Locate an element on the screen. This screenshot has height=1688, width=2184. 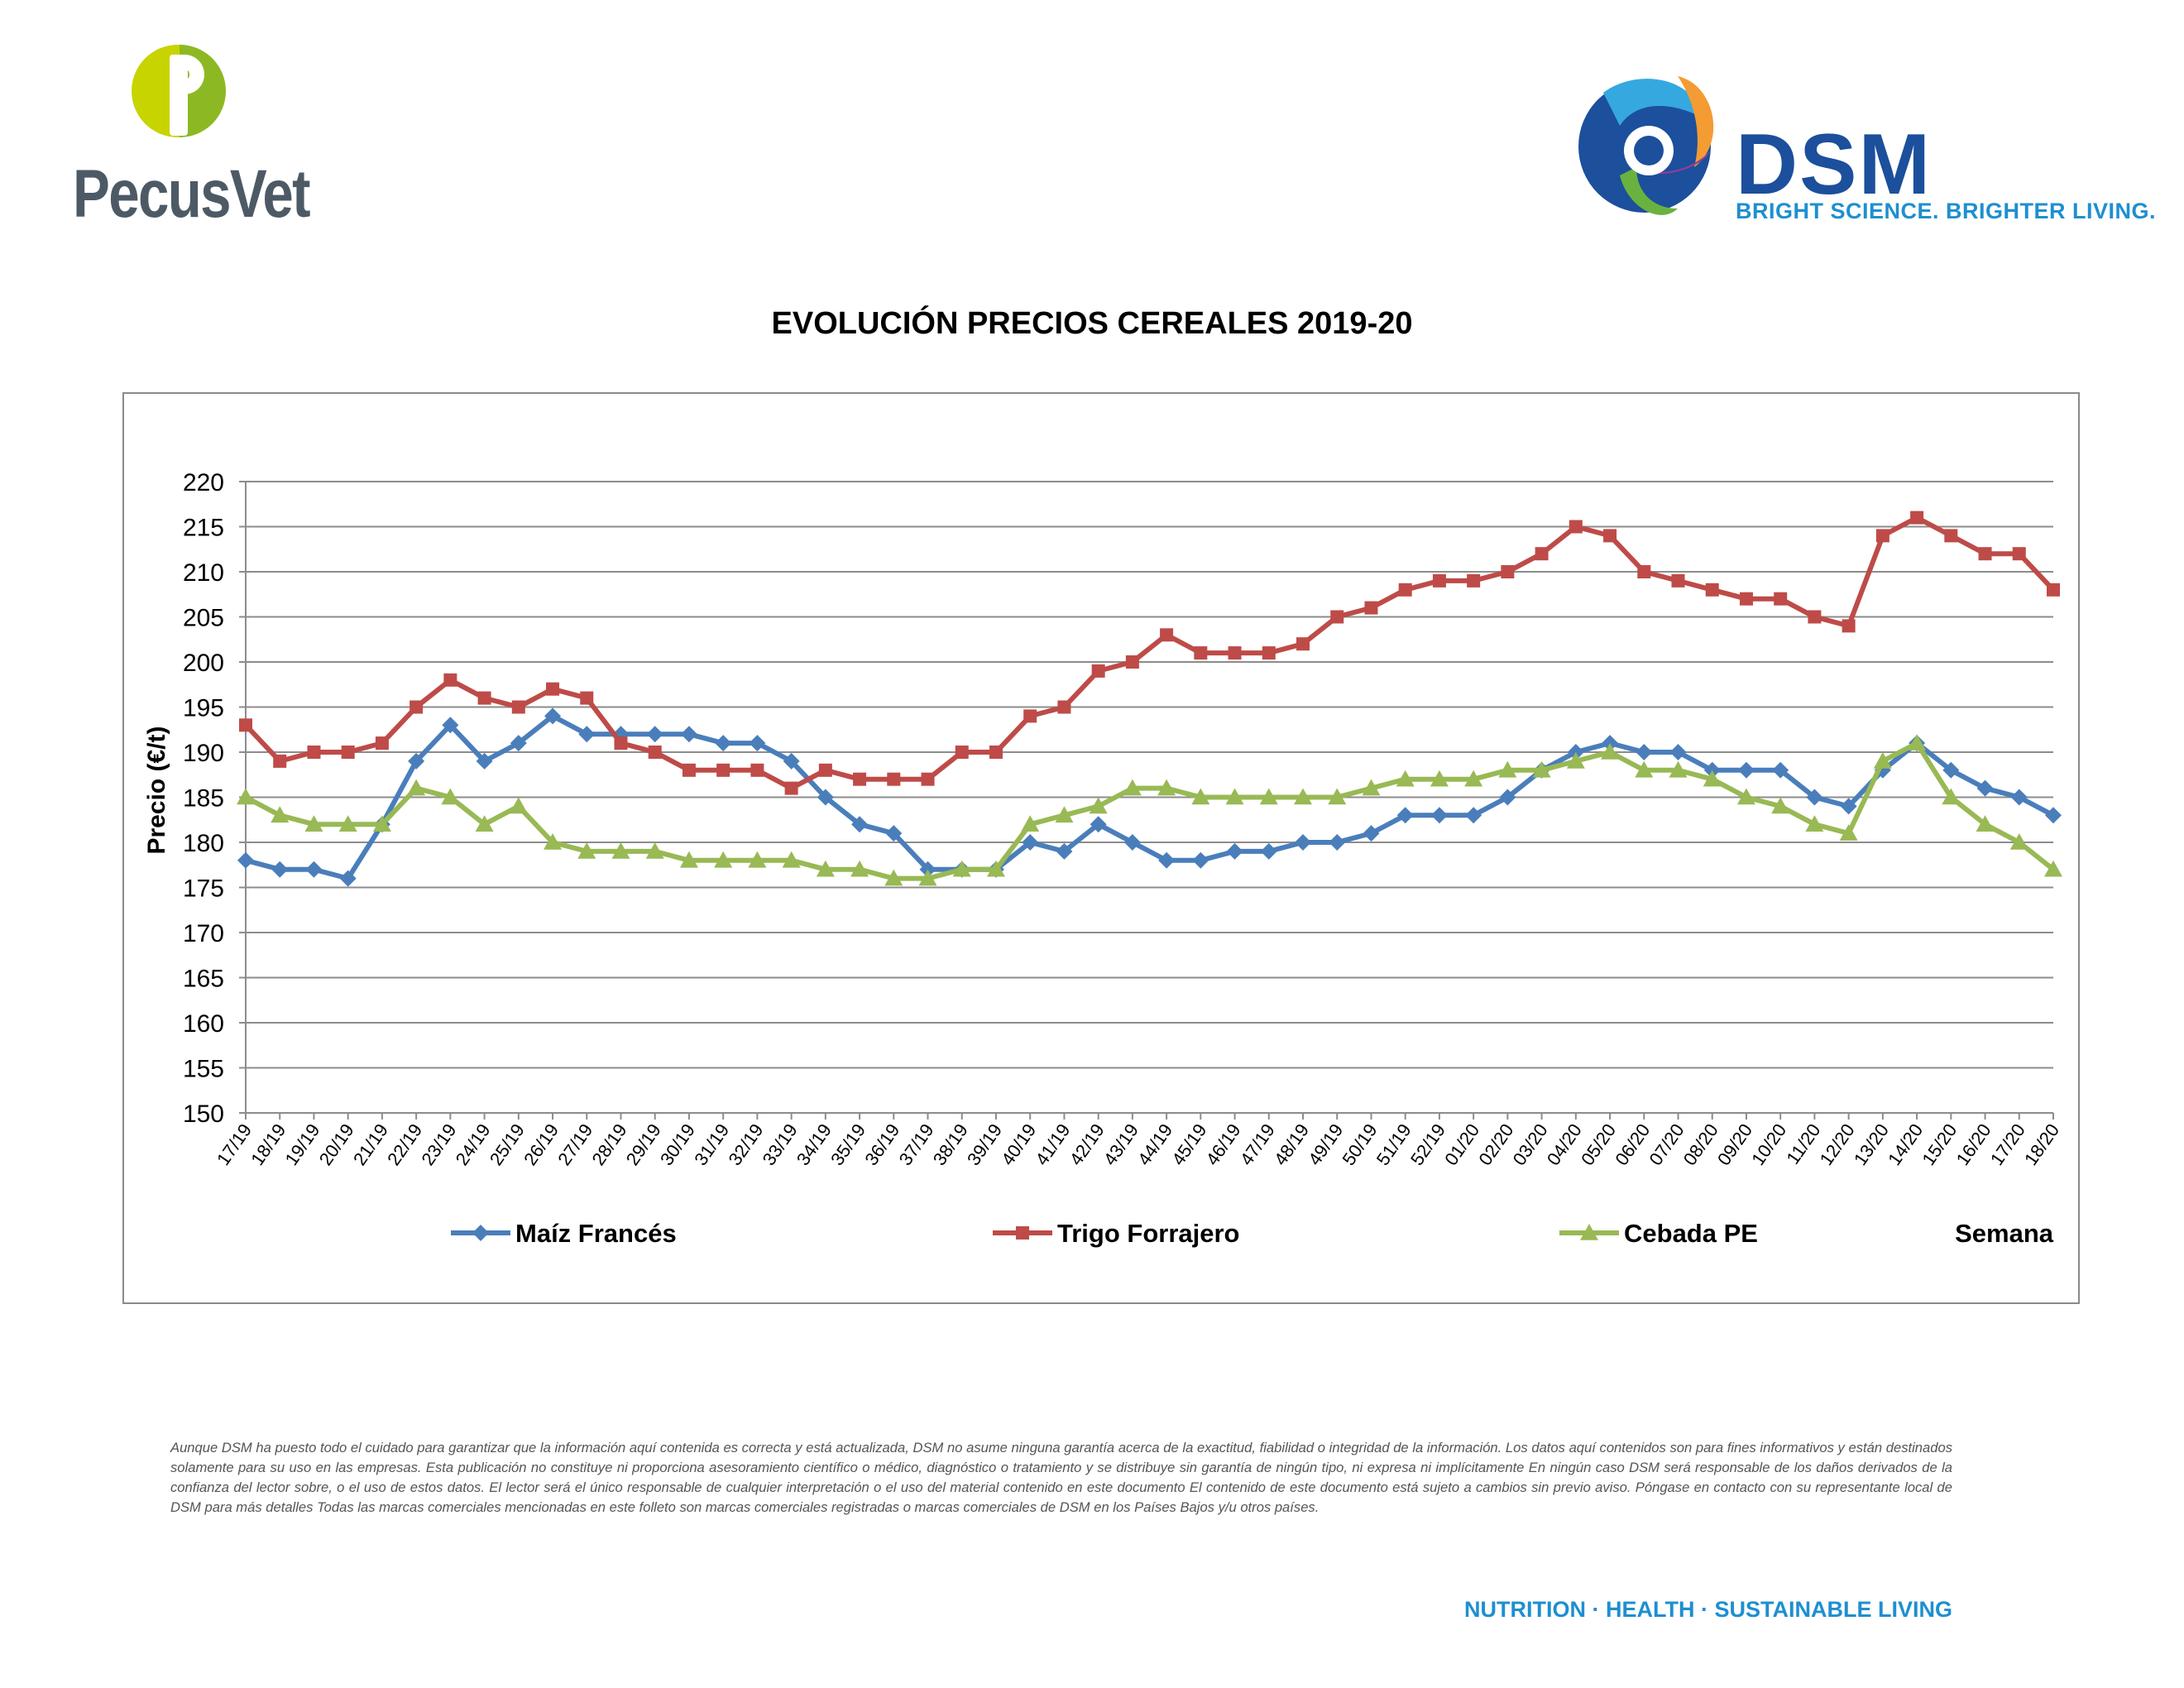
legend-label: Trigo Forrajero is located at coordinates (1148, 1233).